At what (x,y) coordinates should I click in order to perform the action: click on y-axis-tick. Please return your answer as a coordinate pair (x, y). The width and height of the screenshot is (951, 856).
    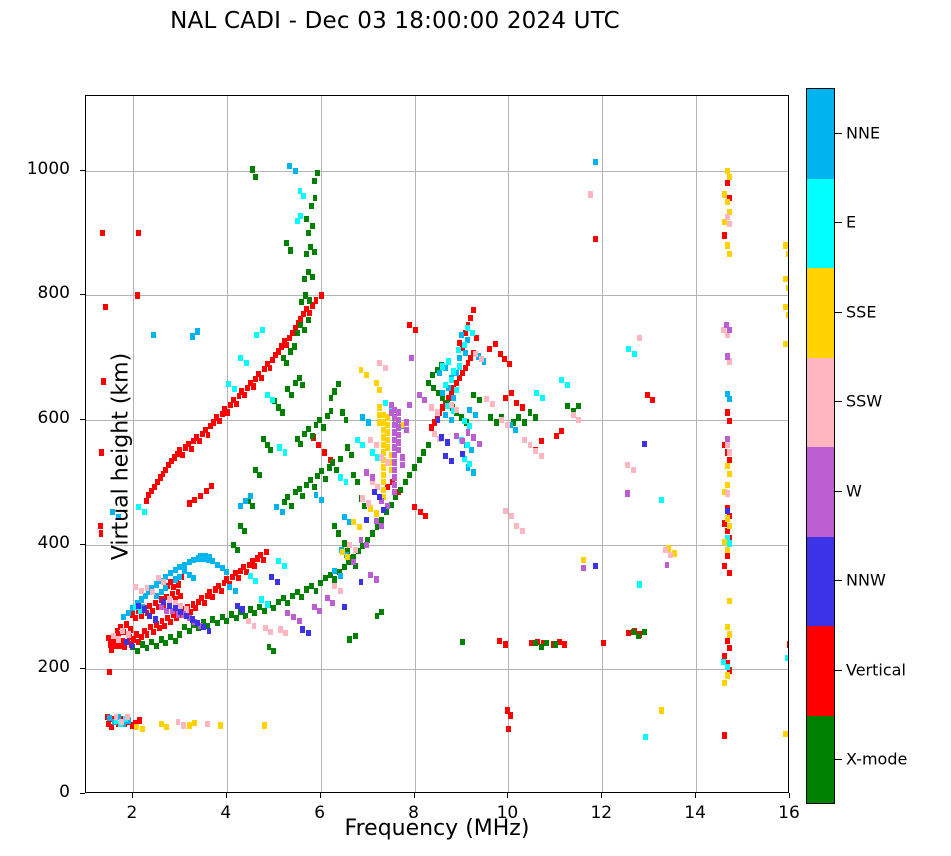
    Looking at the image, I should click on (82, 295).